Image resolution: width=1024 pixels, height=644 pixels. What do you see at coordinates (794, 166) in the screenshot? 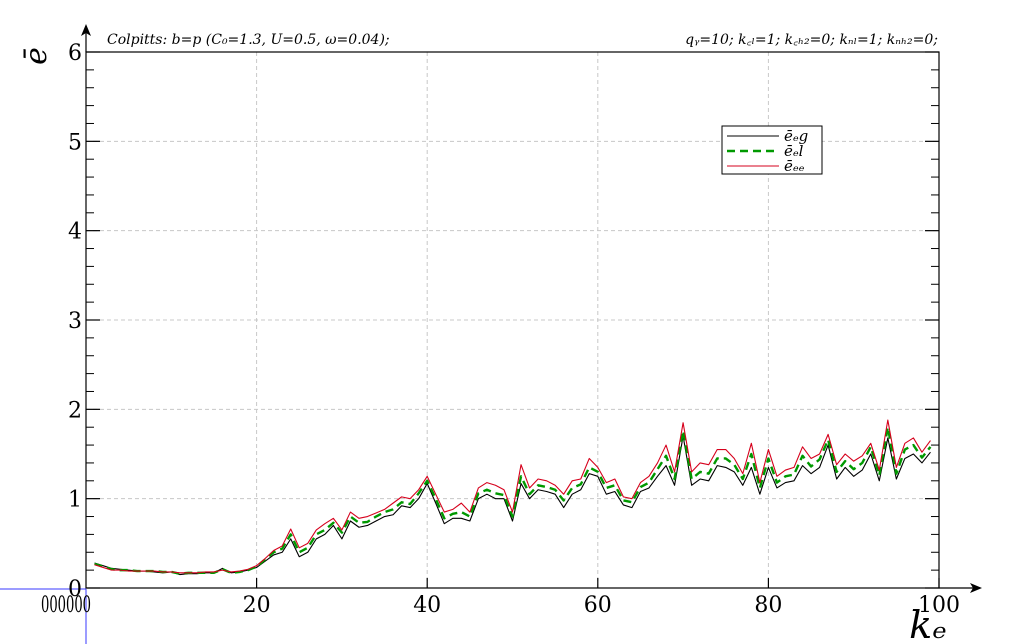
I see `legend-label-ee: ēₑₑ` at bounding box center [794, 166].